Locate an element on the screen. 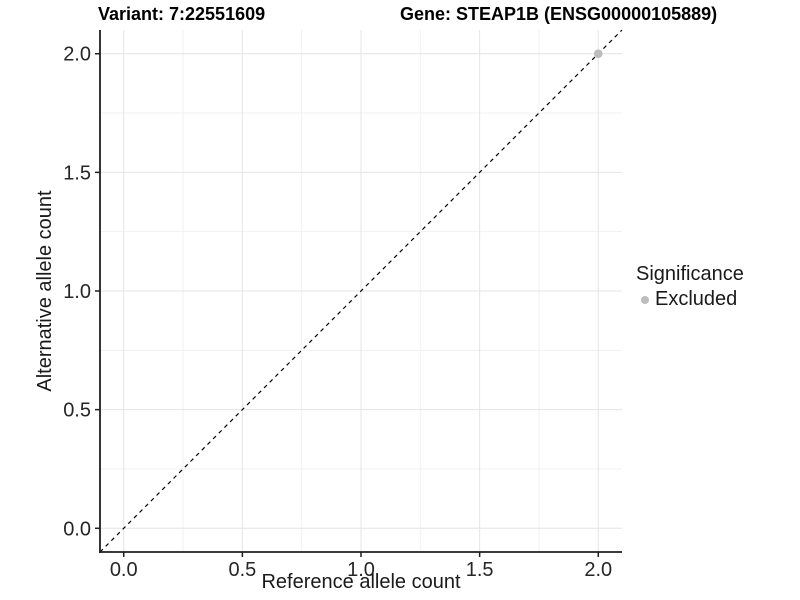 The height and width of the screenshot is (600, 800). x-tick-label: 0.0 is located at coordinates (124, 570).